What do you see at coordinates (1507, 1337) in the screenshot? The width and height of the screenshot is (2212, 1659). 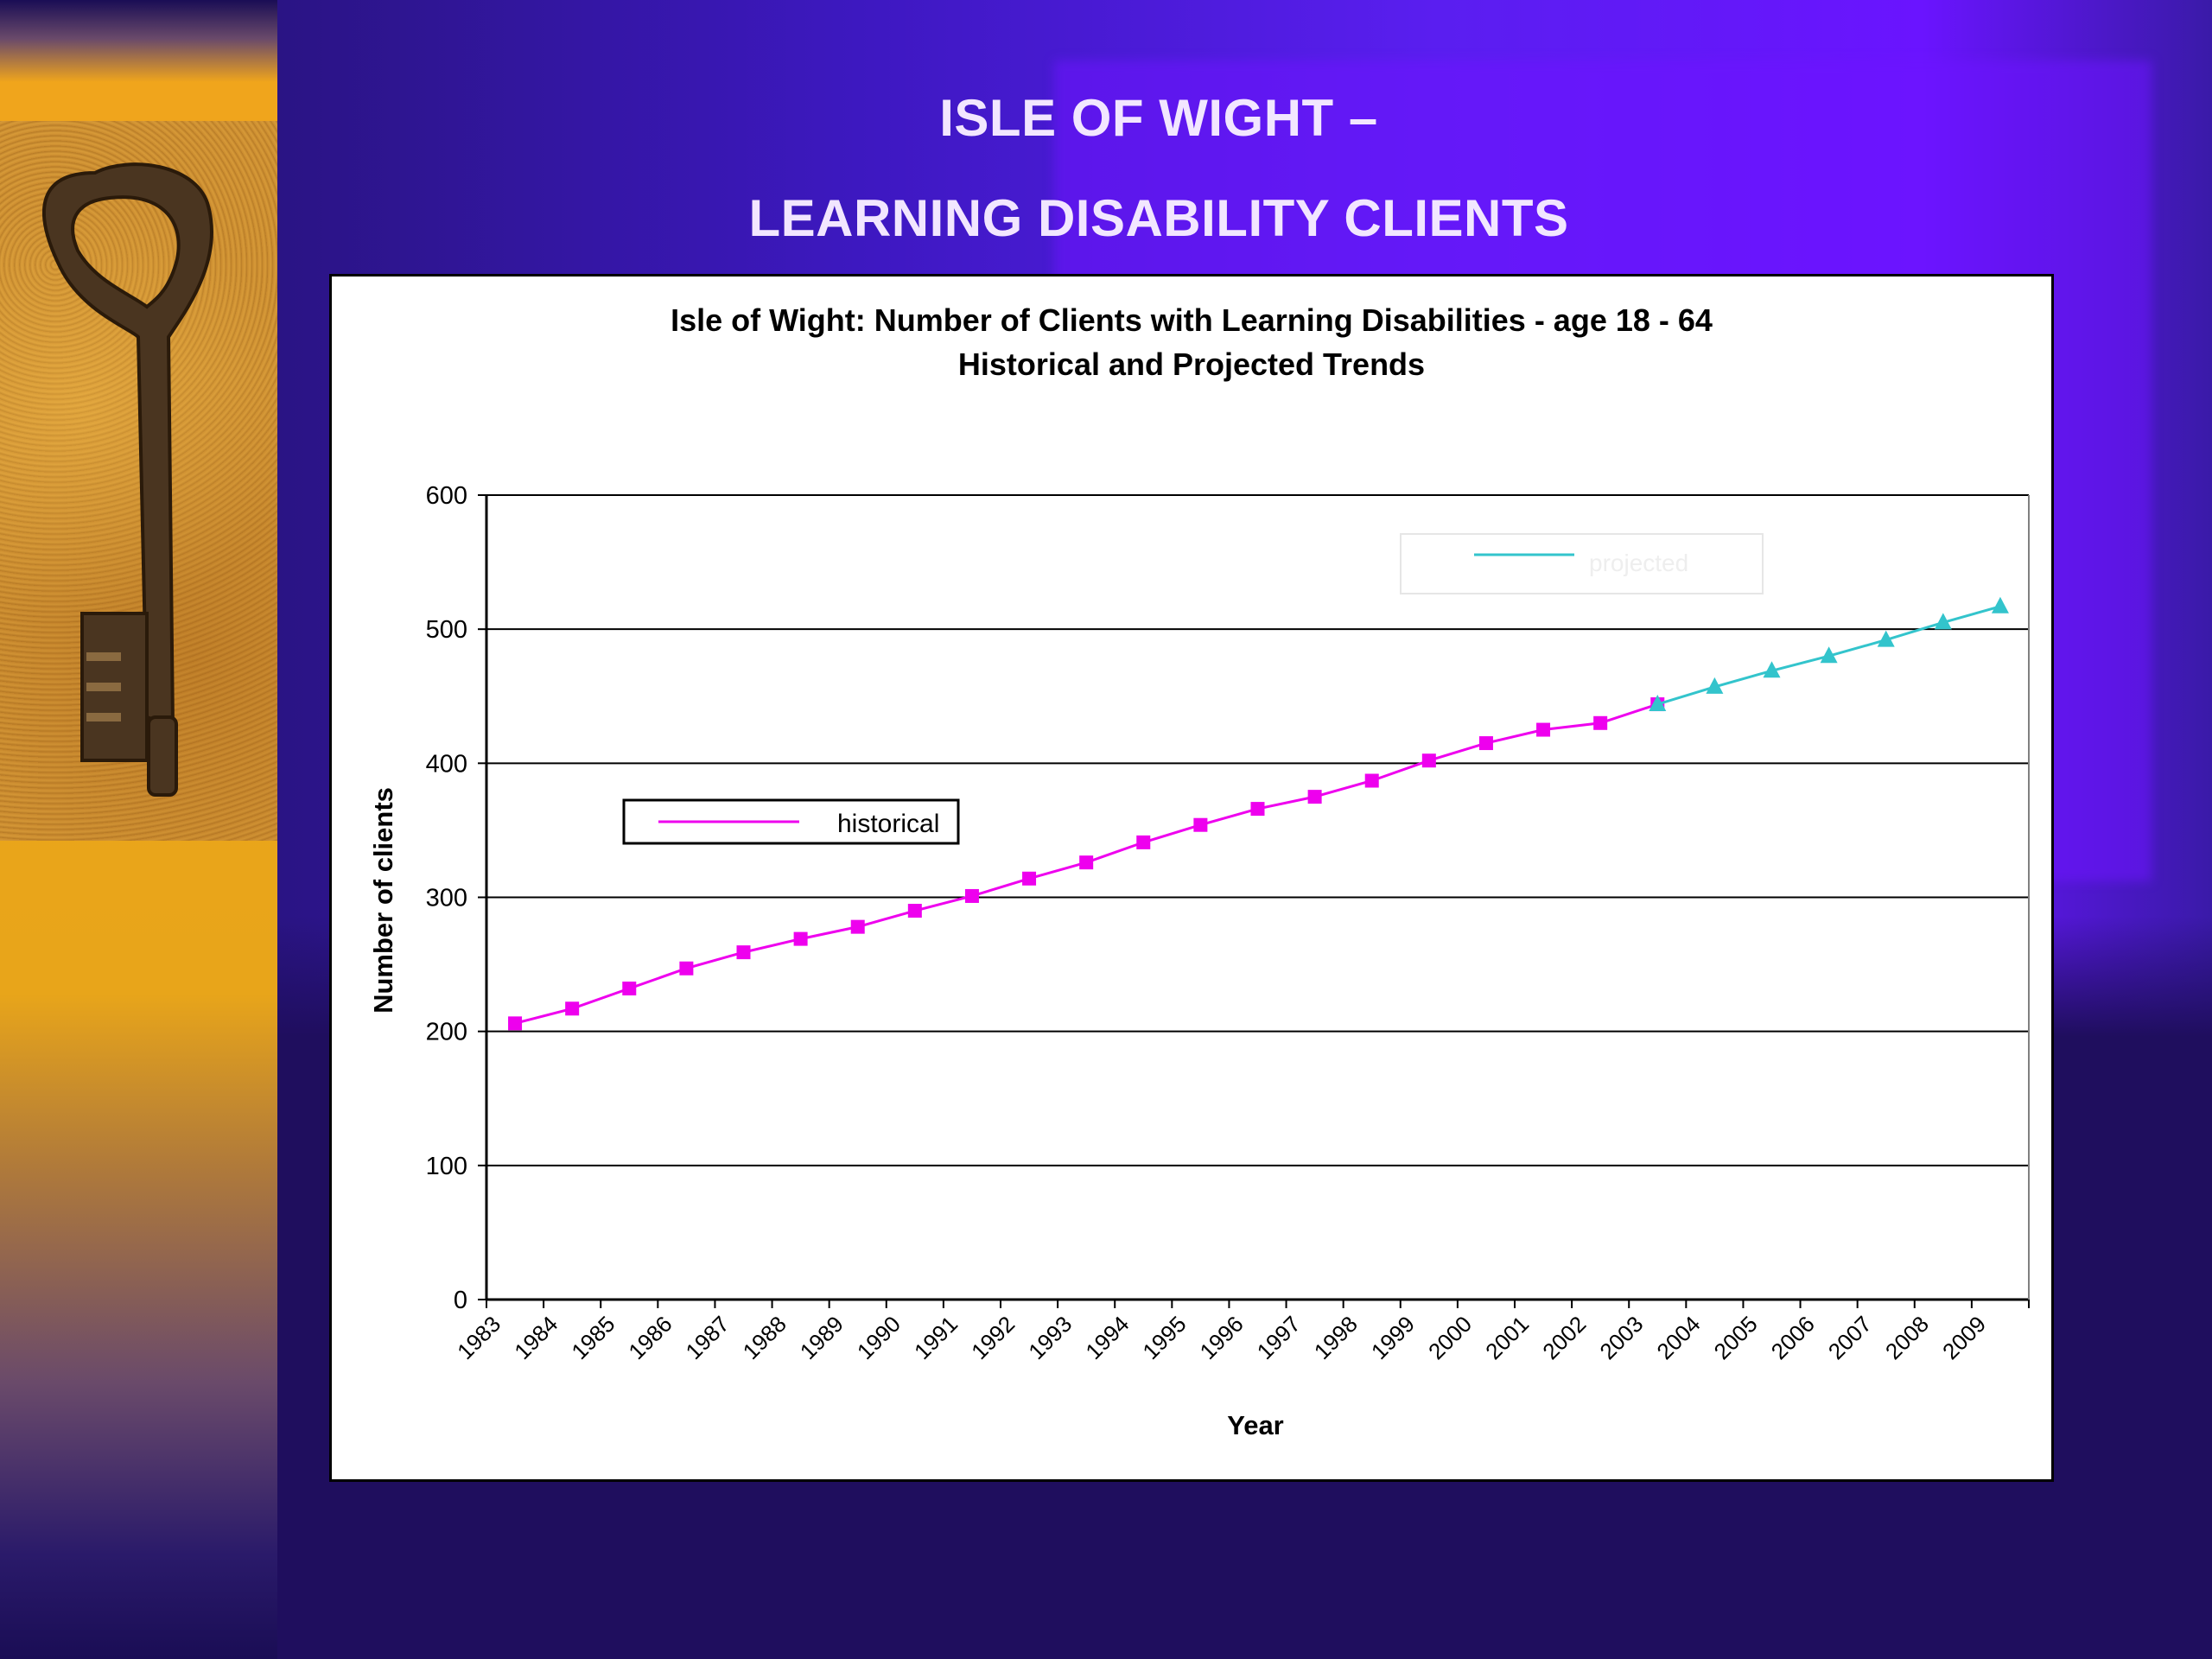 I see `x-tick-label: 2001` at bounding box center [1507, 1337].